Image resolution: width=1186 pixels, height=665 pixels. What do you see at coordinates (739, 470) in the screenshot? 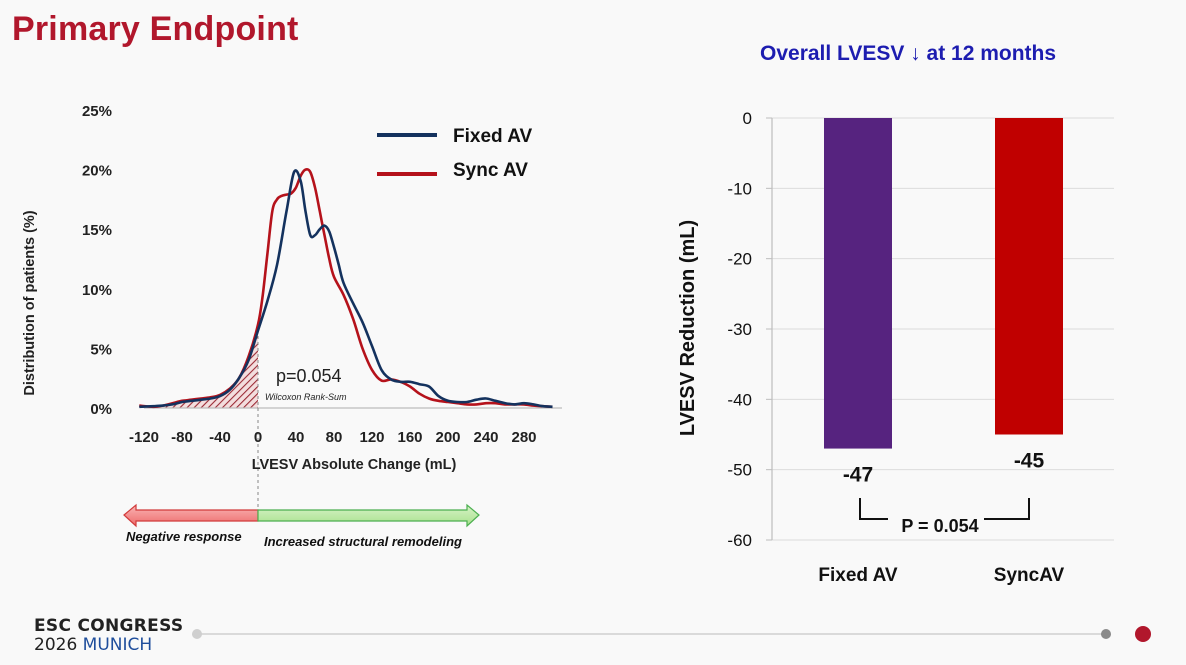
I see `bar-y-tick-label: -50` at bounding box center [739, 470].